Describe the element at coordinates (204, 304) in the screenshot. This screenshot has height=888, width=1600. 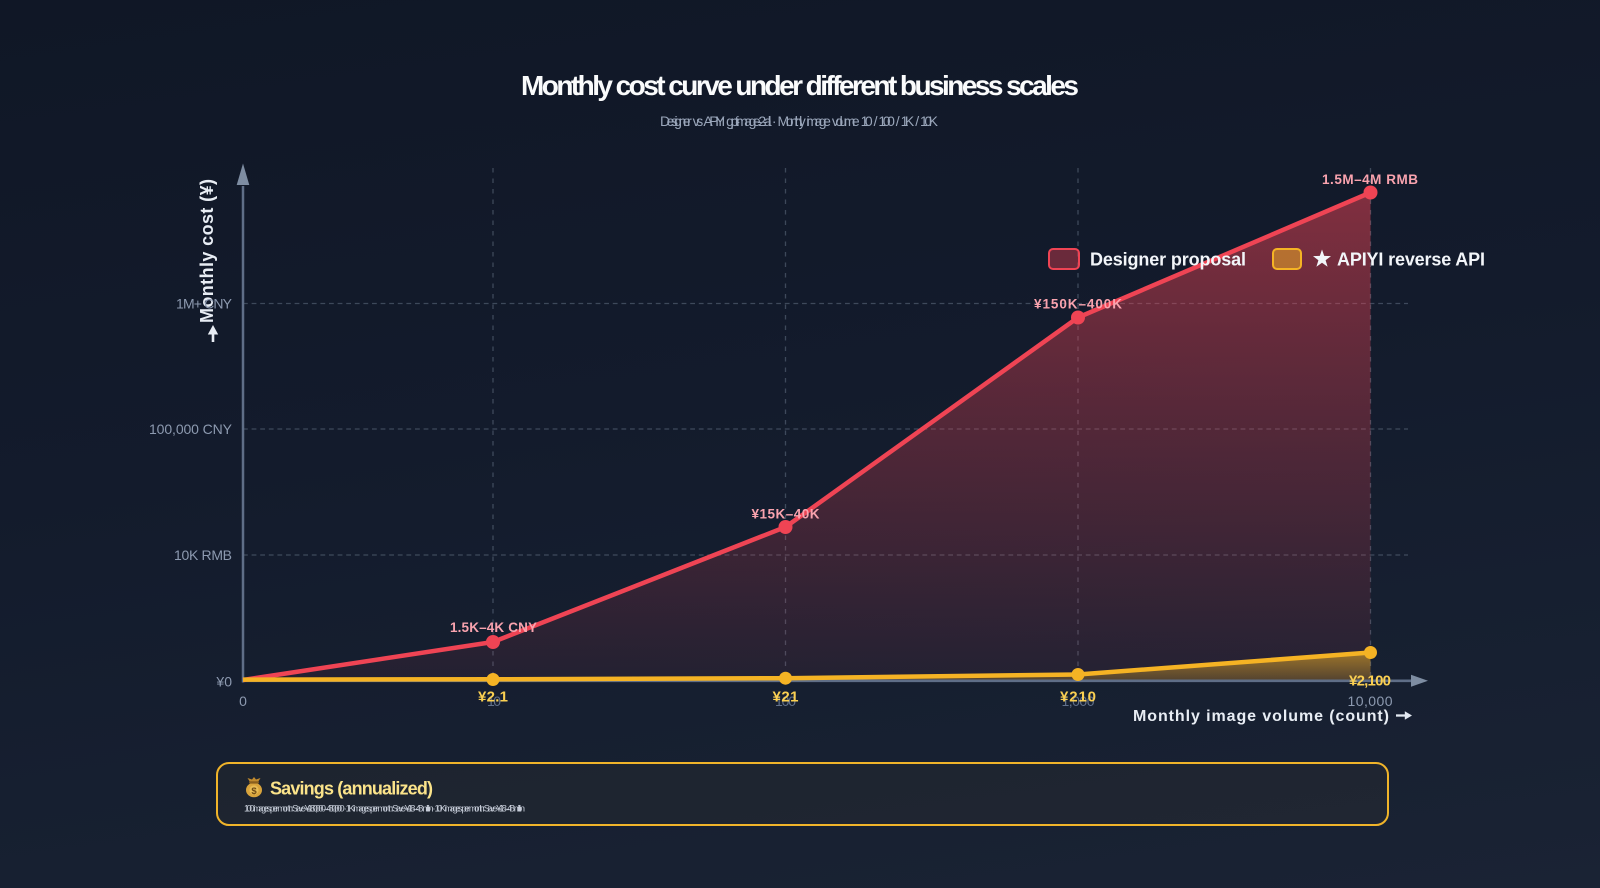
I see `svg-text: 1M+ CNY` at that location.